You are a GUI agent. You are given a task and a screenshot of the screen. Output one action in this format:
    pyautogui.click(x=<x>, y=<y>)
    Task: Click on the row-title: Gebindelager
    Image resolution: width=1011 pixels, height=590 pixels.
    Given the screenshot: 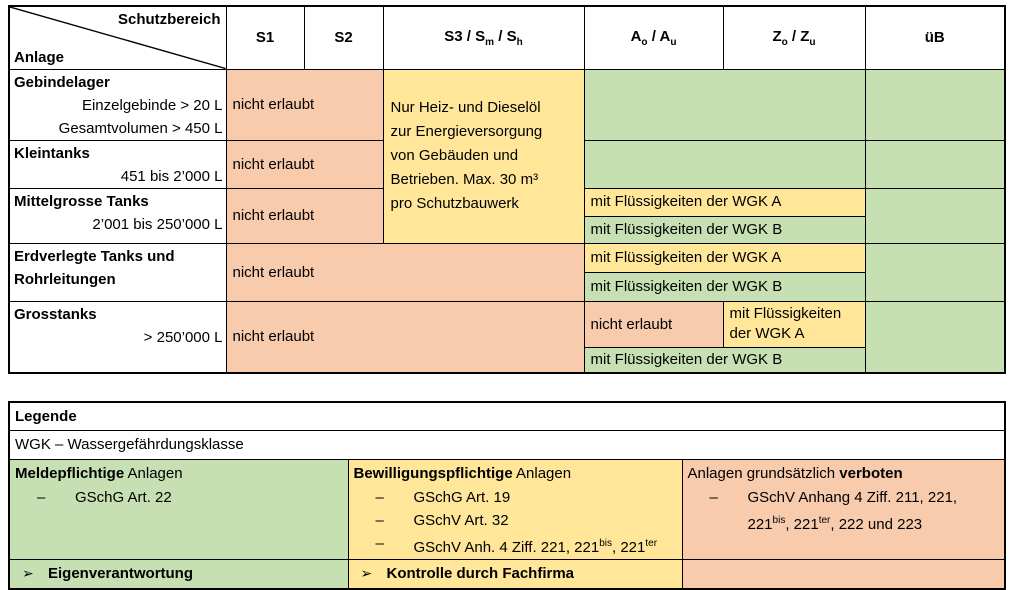 What is the action you would take?
    pyautogui.click(x=62, y=82)
    